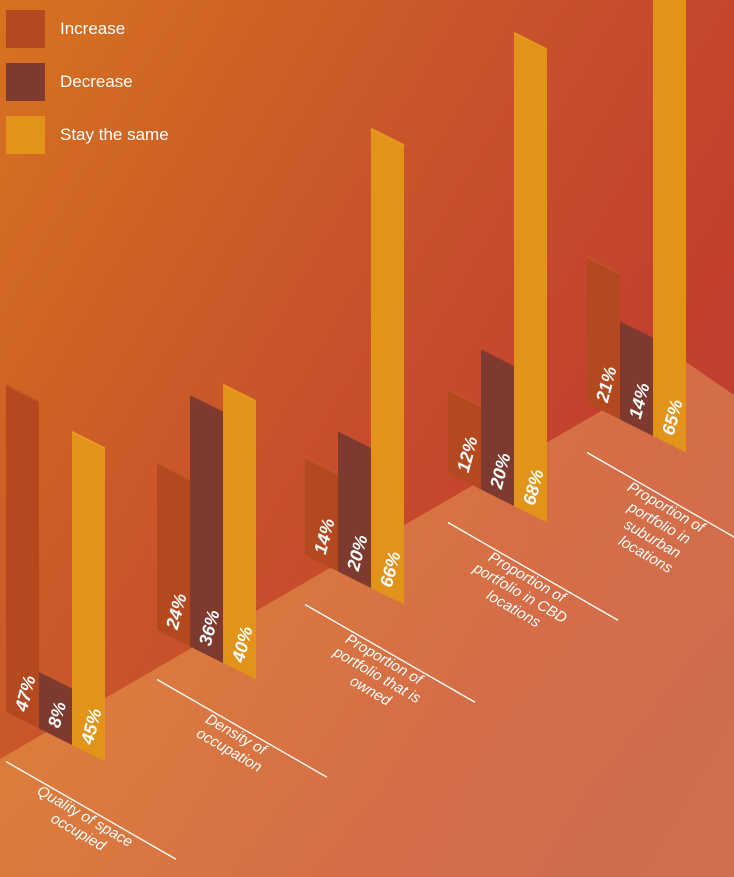 This screenshot has height=877, width=734. Describe the element at coordinates (114, 134) in the screenshot. I see `legend-label-same: Stay the same` at that location.